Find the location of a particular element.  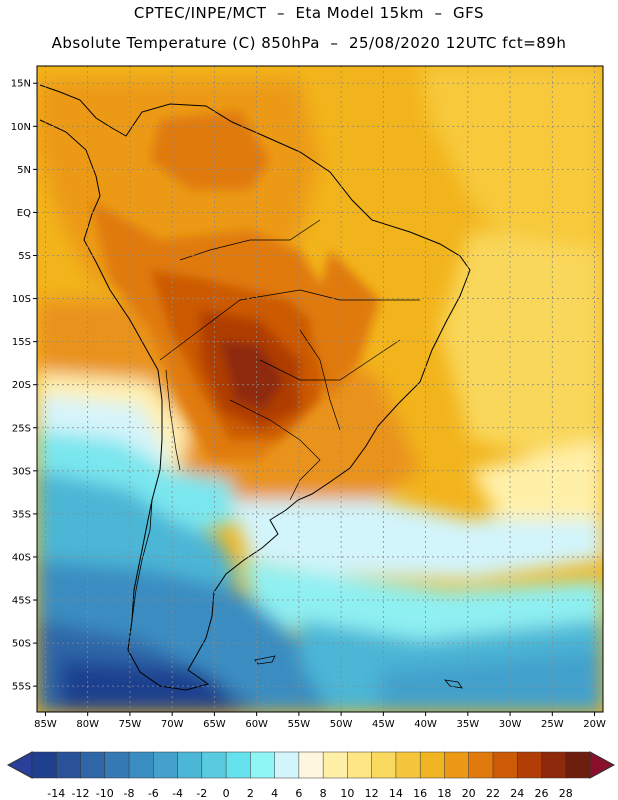

lon-tick-label: 20W is located at coordinates (594, 724).